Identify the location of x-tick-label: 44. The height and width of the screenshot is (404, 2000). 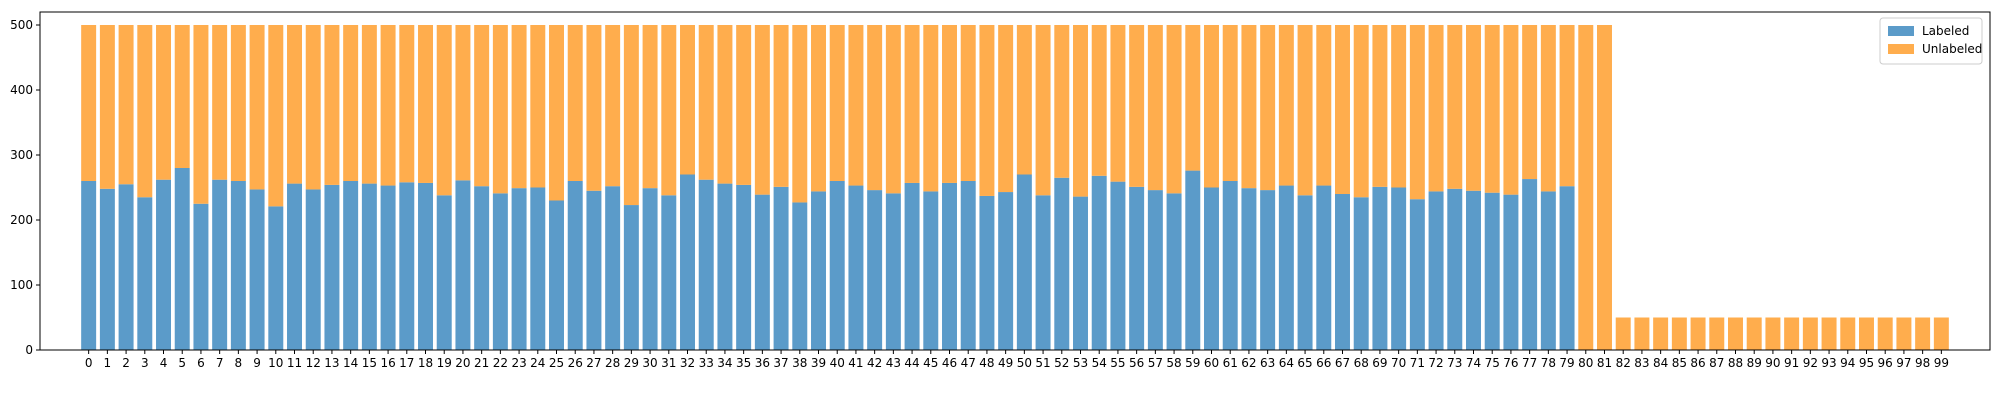
(911, 363).